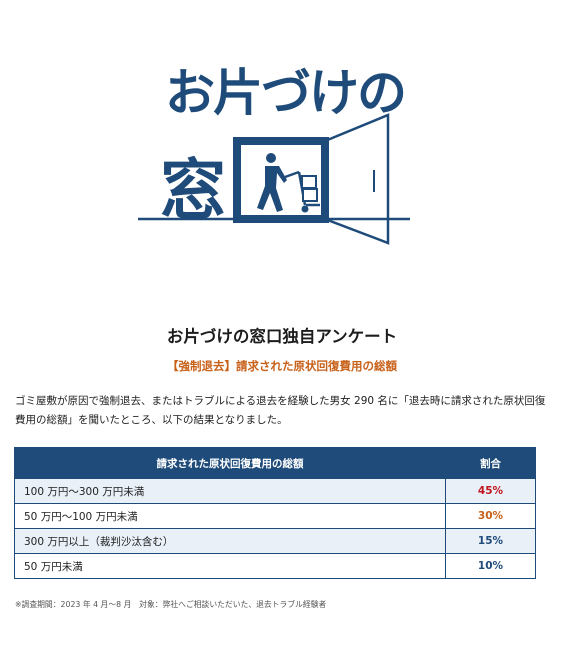 The height and width of the screenshot is (645, 564). I want to click on survey-subtitle: 【強制退去】請求された原状回復費用の総額, so click(282, 366).